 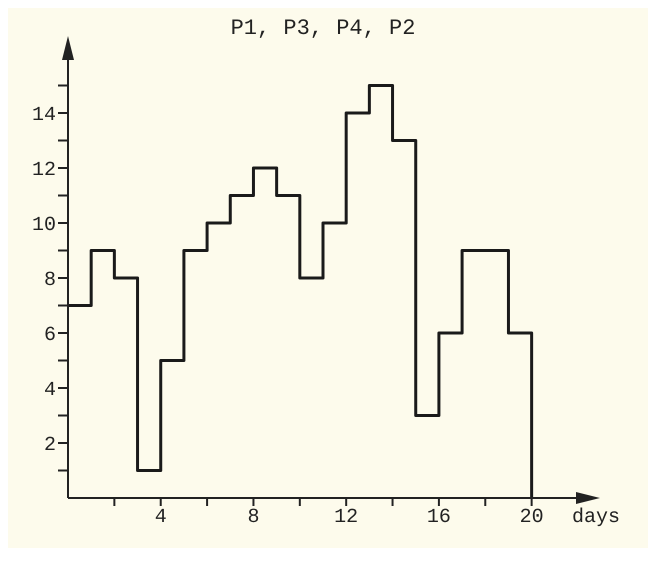 I want to click on x-tick-label: 4, so click(x=160, y=518).